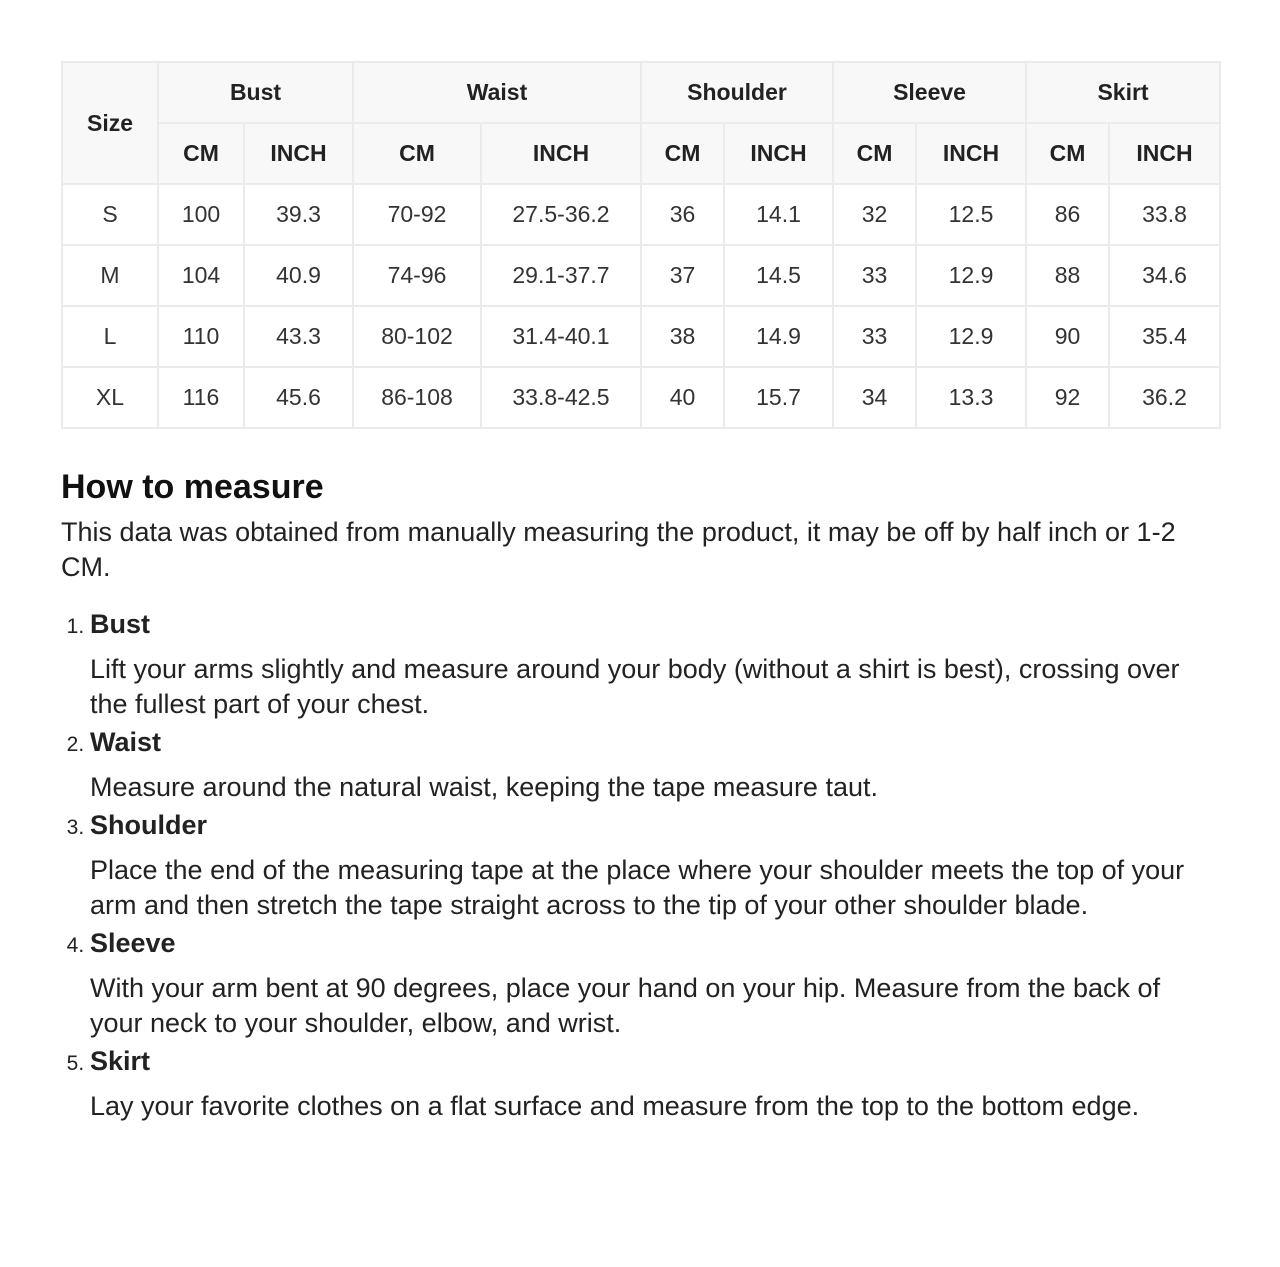 The image size is (1280, 1267). Describe the element at coordinates (298, 275) in the screenshot. I see `table-cell: 40.9` at that location.